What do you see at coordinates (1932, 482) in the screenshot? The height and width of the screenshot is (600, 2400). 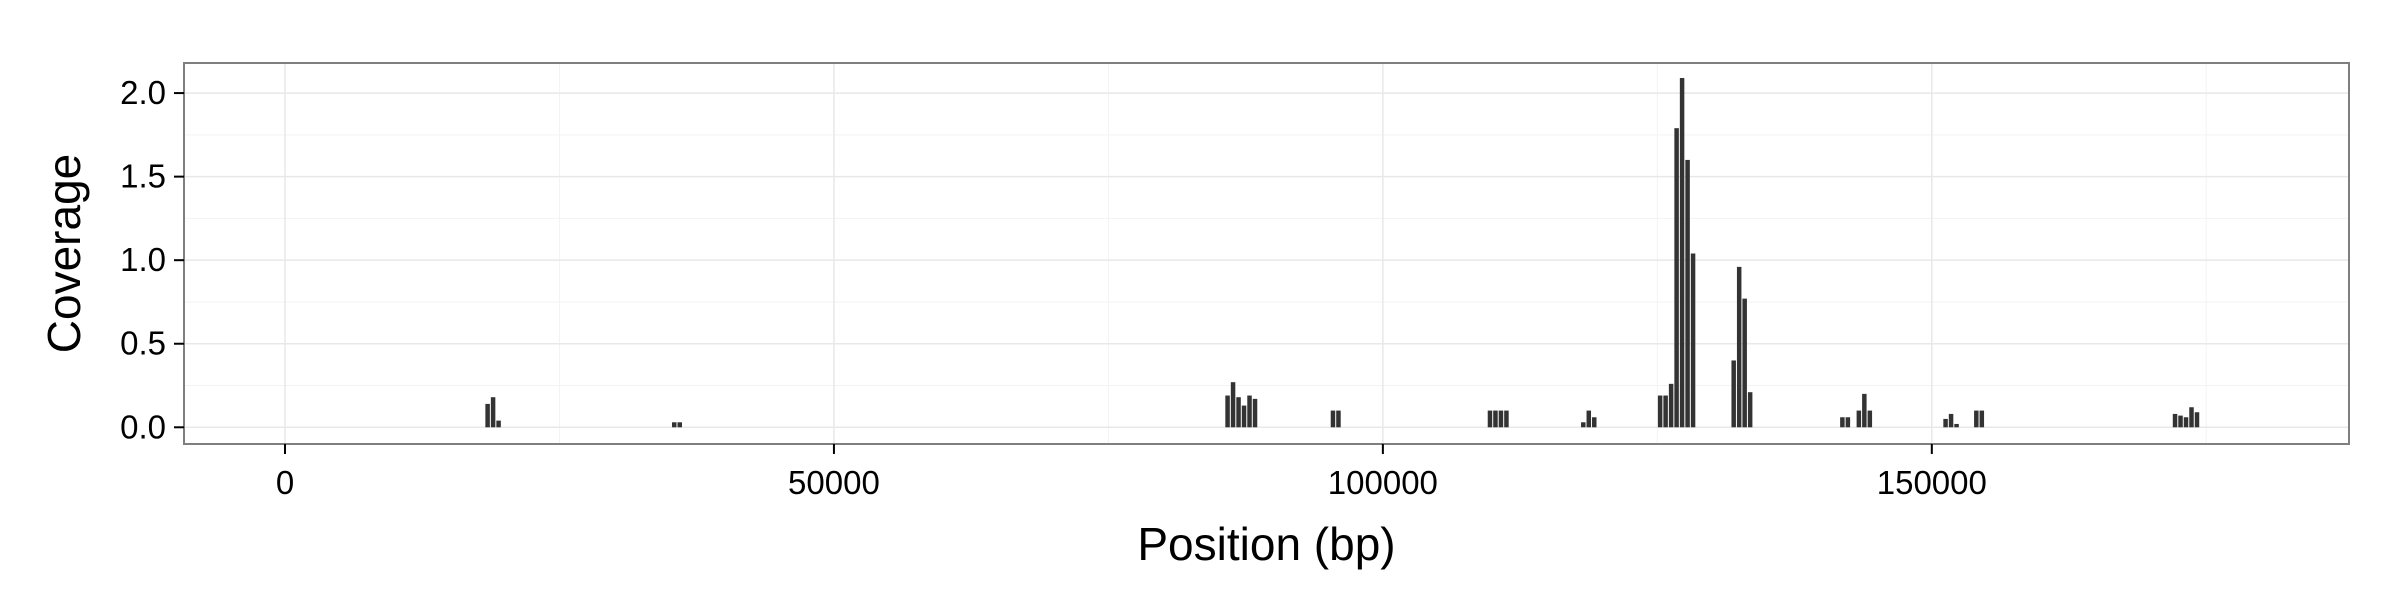 I see `x-tick-label: 150000` at bounding box center [1932, 482].